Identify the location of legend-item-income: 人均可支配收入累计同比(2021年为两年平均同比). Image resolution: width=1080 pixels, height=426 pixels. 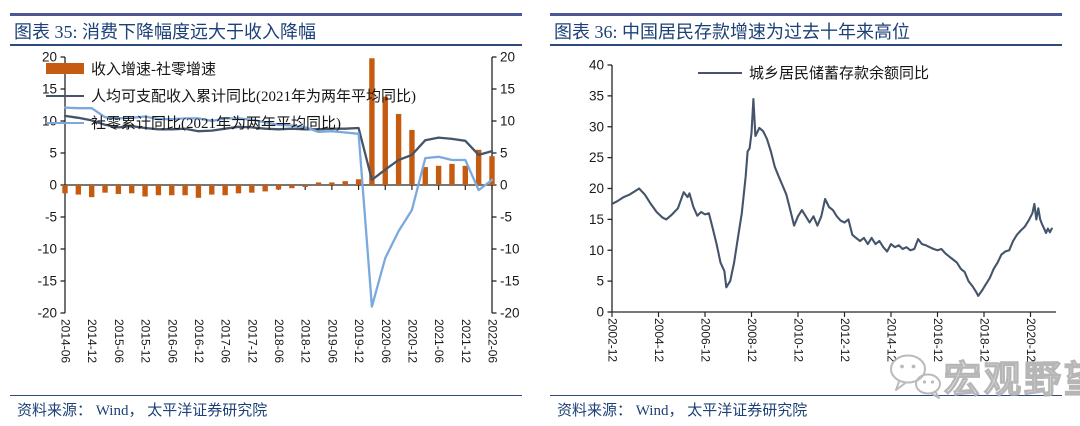
(231, 96).